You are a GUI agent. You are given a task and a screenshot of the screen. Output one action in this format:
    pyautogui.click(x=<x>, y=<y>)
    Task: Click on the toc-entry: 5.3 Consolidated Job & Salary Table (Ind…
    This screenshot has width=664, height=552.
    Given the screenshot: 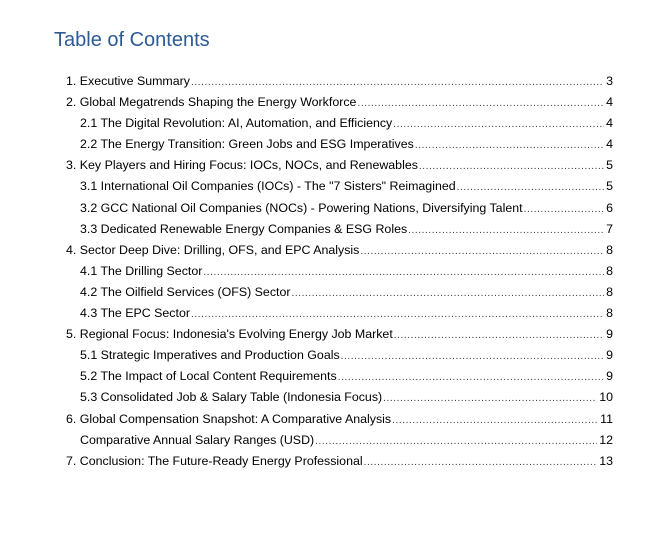 What is the action you would take?
    pyautogui.click(x=339, y=400)
    